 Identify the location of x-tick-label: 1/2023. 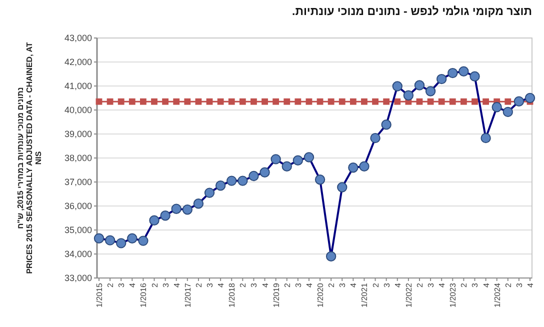
(453, 295).